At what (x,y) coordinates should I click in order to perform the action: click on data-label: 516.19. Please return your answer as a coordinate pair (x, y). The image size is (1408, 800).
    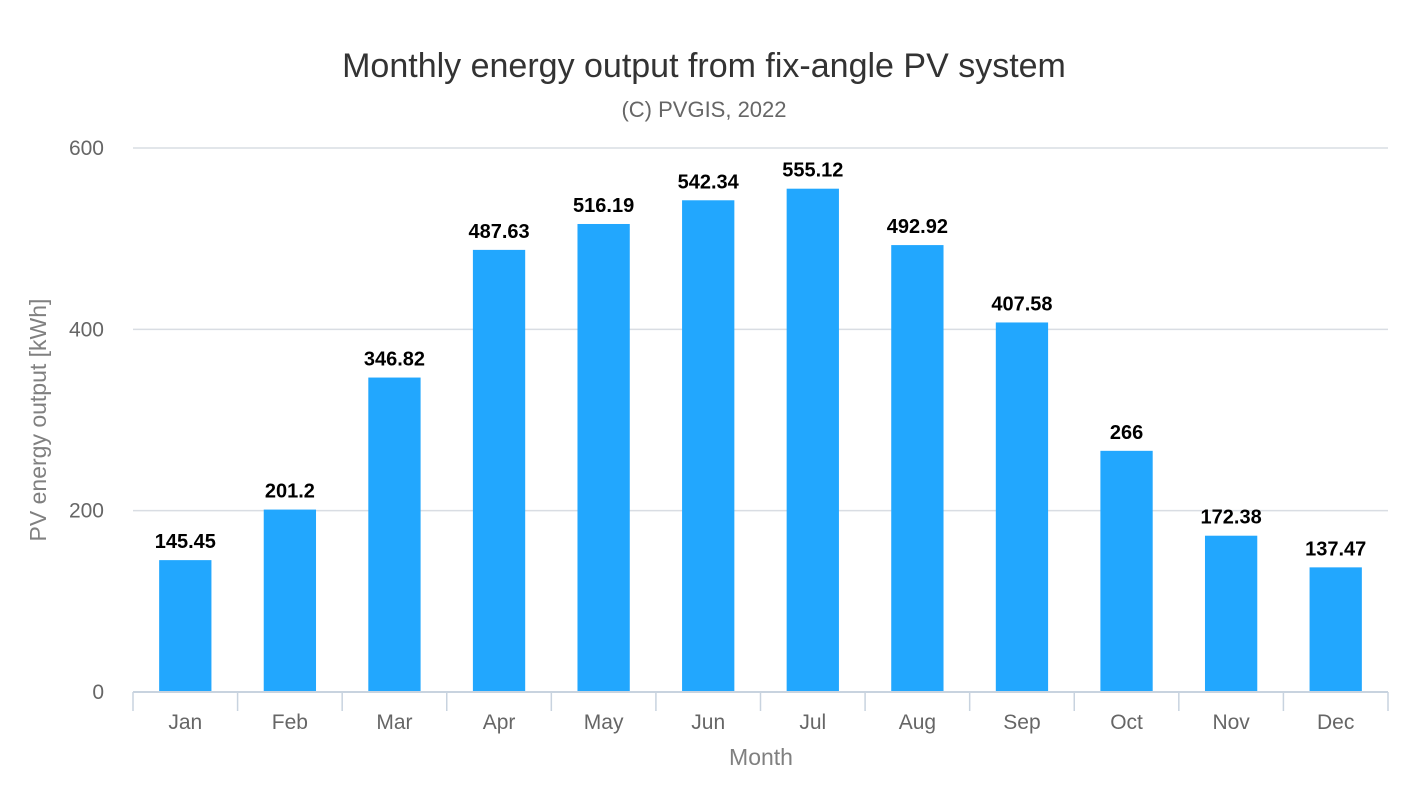
    Looking at the image, I should click on (603, 206).